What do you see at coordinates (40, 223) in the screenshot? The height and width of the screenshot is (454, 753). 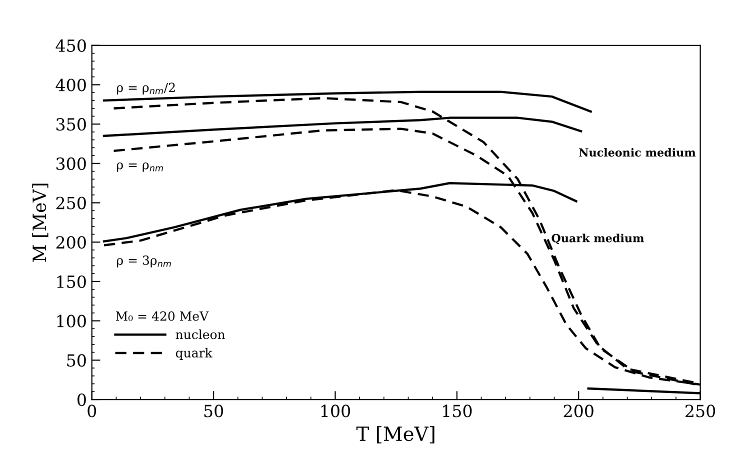 I see `y-axis-title: M [MeV]` at bounding box center [40, 223].